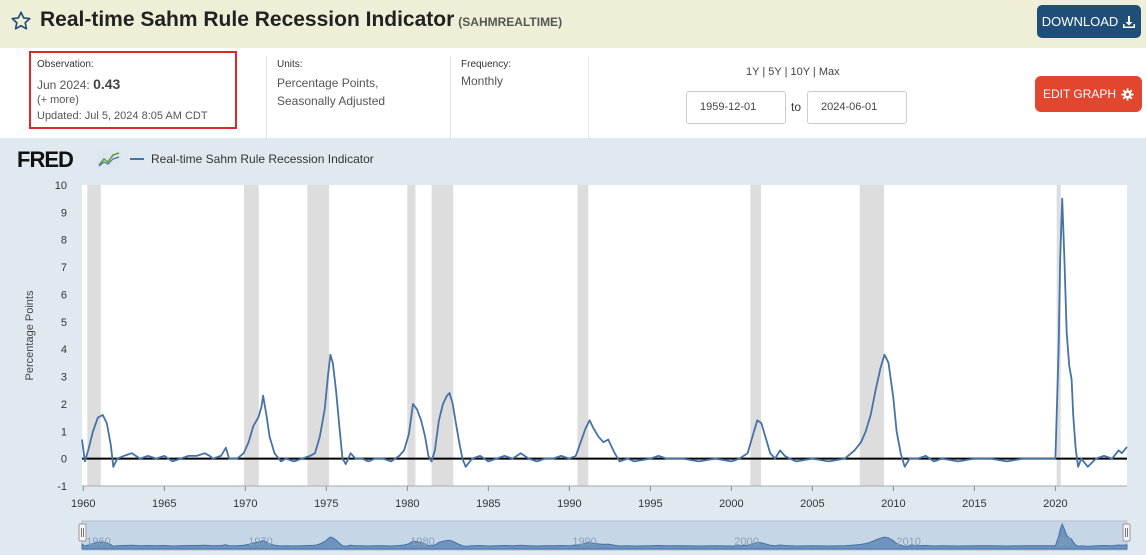 This screenshot has height=555, width=1146. What do you see at coordinates (64, 213) in the screenshot?
I see `y-tick-label: 9` at bounding box center [64, 213].